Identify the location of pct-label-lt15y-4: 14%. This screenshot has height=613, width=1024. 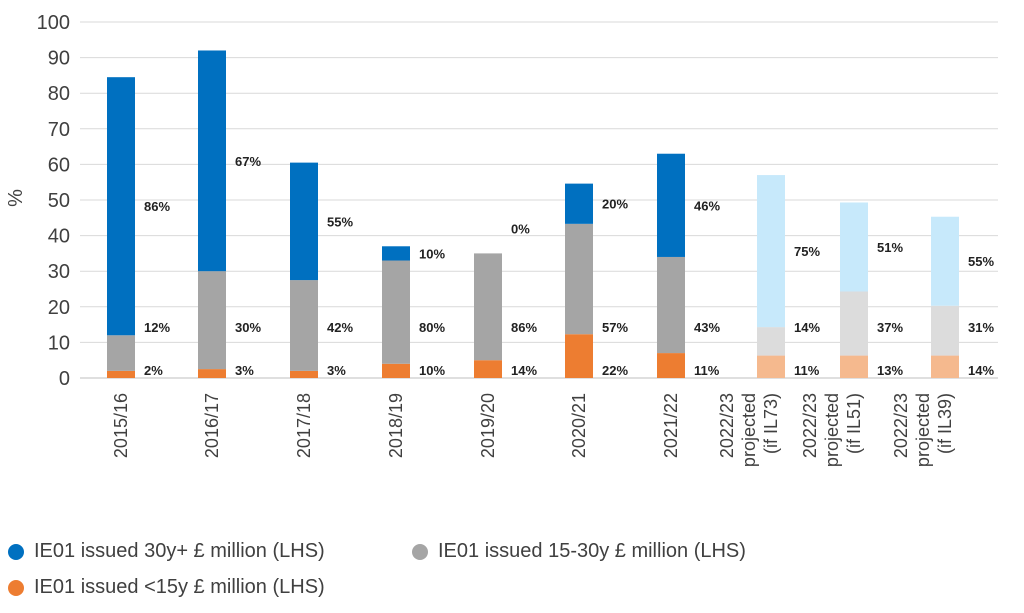
(524, 370).